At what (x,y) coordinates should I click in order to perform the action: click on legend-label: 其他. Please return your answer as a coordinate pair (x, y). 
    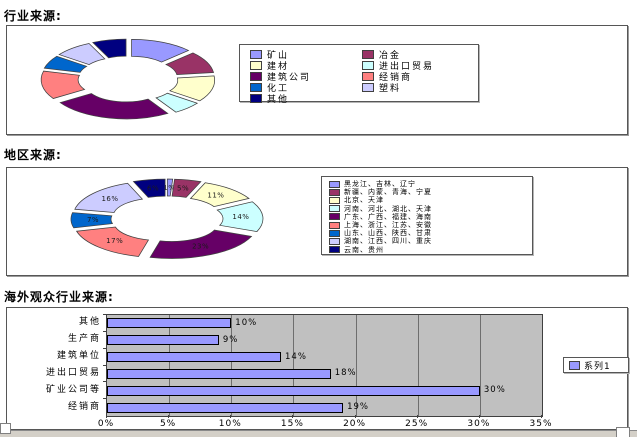
    Looking at the image, I should click on (278, 100).